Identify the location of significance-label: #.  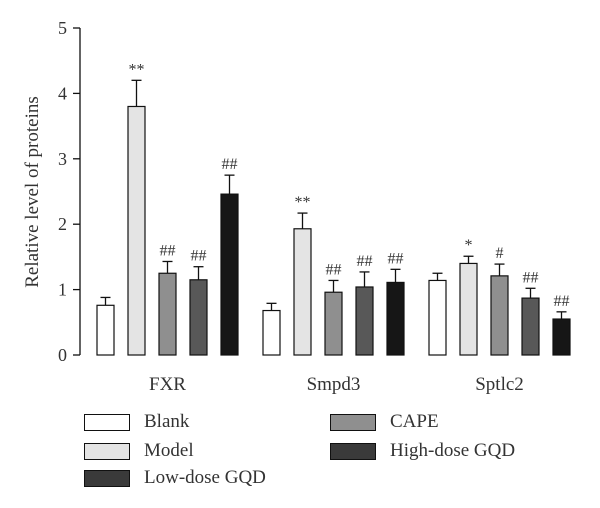
(500, 253).